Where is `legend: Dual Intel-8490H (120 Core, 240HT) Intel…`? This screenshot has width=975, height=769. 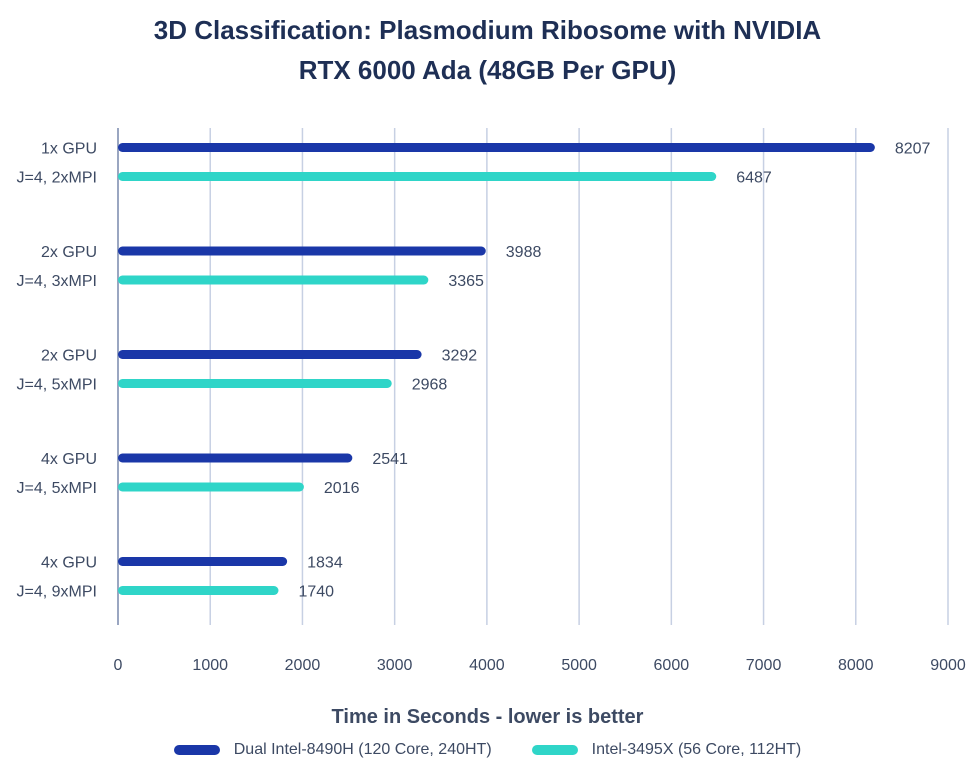 legend: Dual Intel-8490H (120 Core, 240HT) Intel… is located at coordinates (487, 750).